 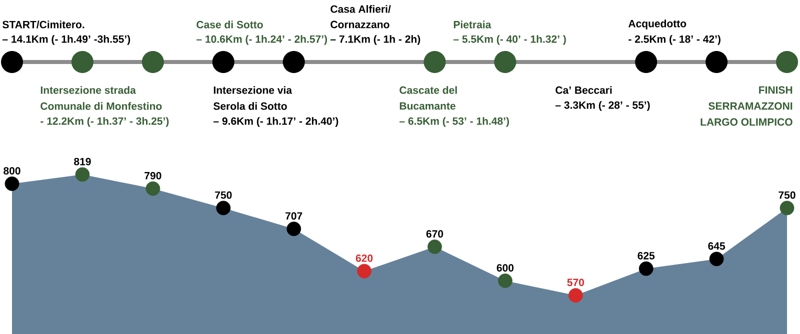 I want to click on text: Intersezione via, so click(x=253, y=90).